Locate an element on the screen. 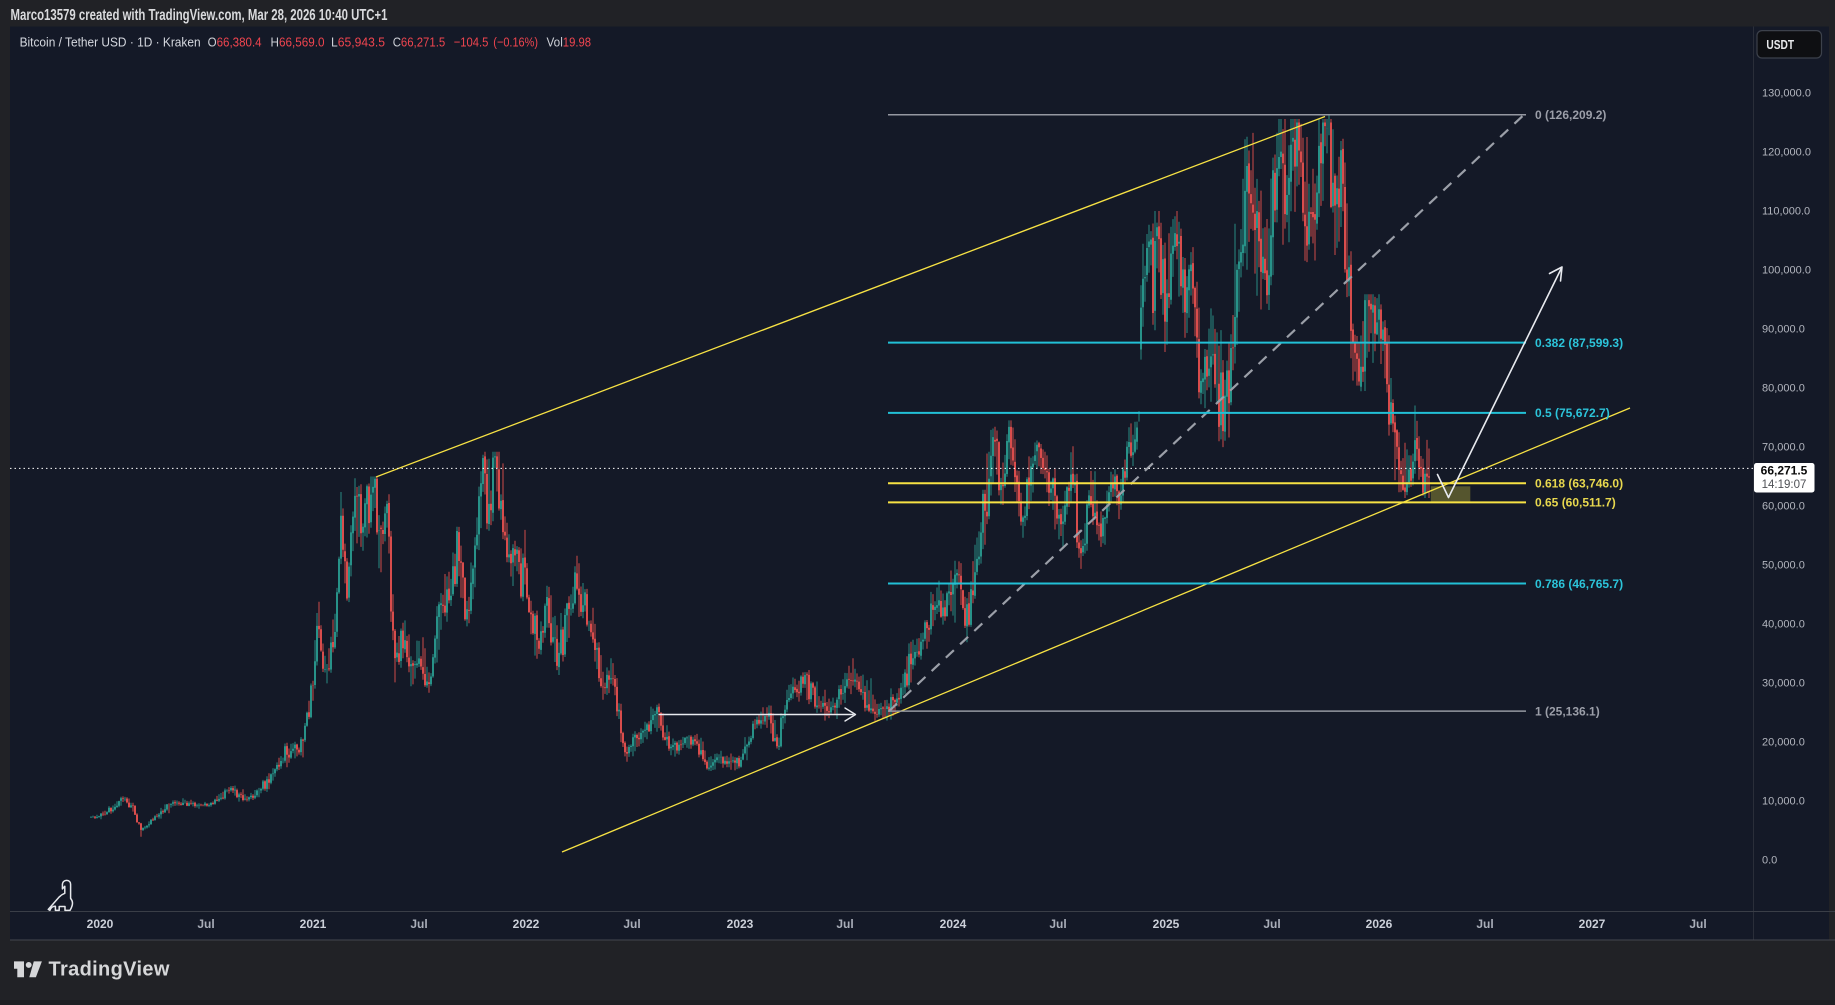 The height and width of the screenshot is (1005, 1835). svg-text: 2024 is located at coordinates (953, 924).